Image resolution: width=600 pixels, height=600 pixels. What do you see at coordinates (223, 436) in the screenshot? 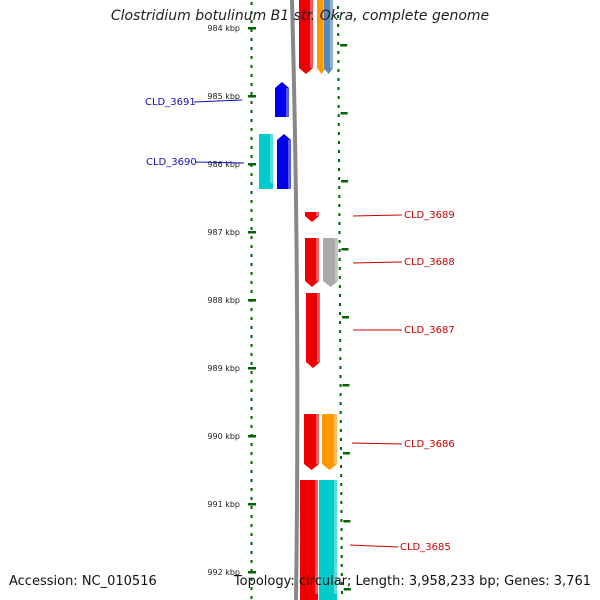
I see `ruler-tick-label: 990 kbp` at bounding box center [223, 436].